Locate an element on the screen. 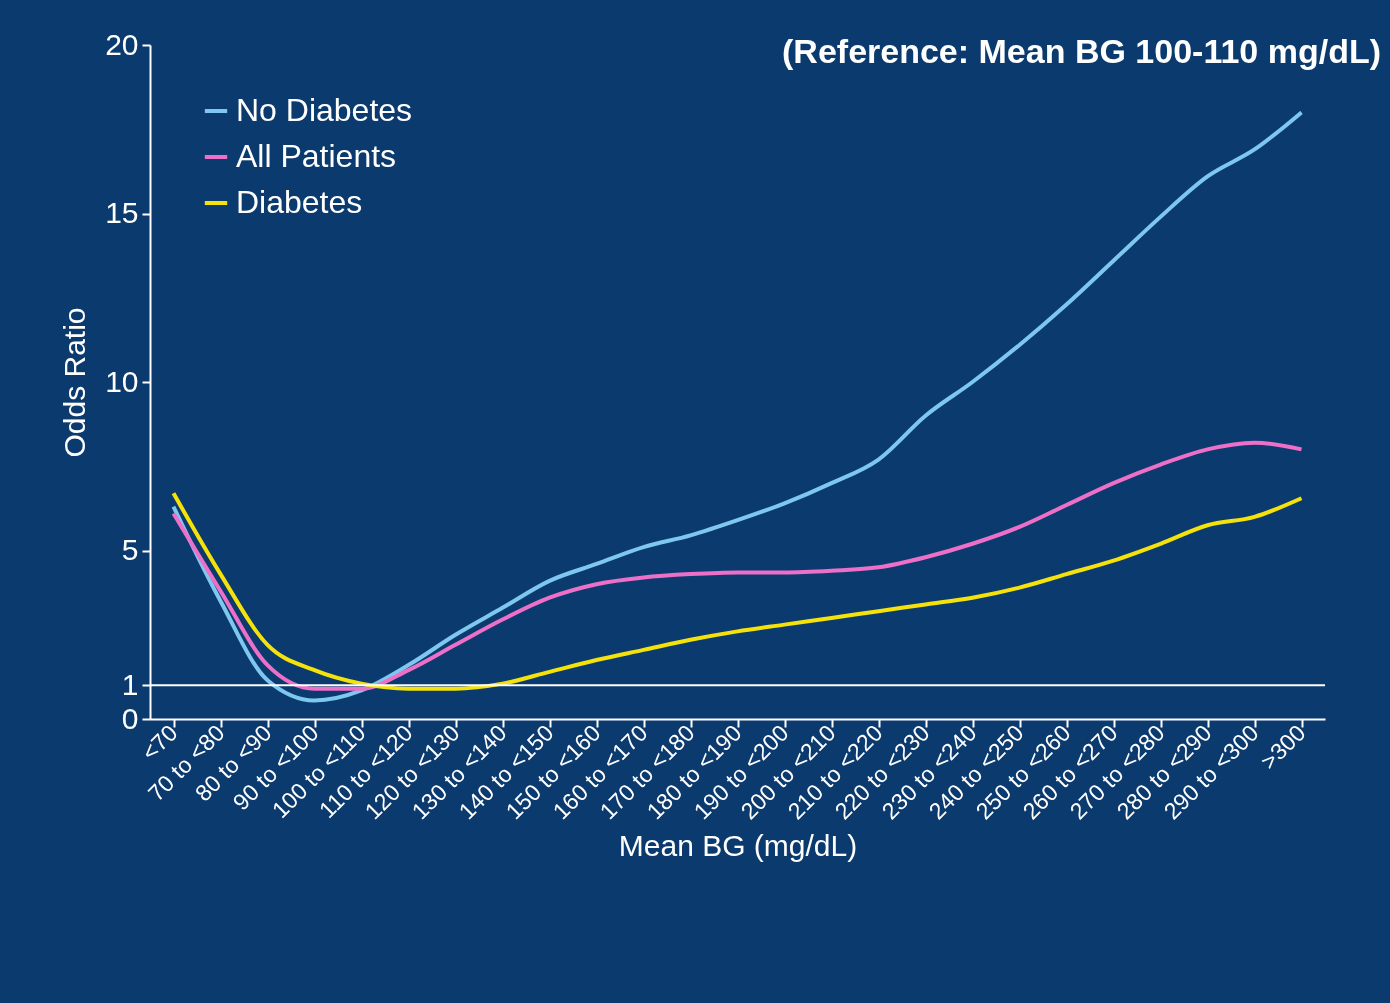 This screenshot has height=1003, width=1390. y-tick-label: 10 is located at coordinates (122, 381).